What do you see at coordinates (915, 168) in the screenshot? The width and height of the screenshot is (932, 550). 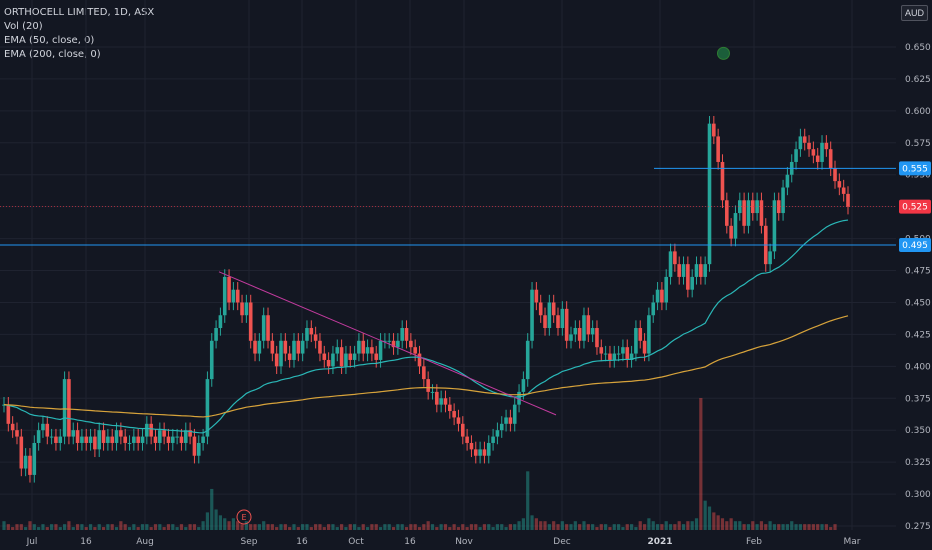 I see `price-tag-box` at bounding box center [915, 168].